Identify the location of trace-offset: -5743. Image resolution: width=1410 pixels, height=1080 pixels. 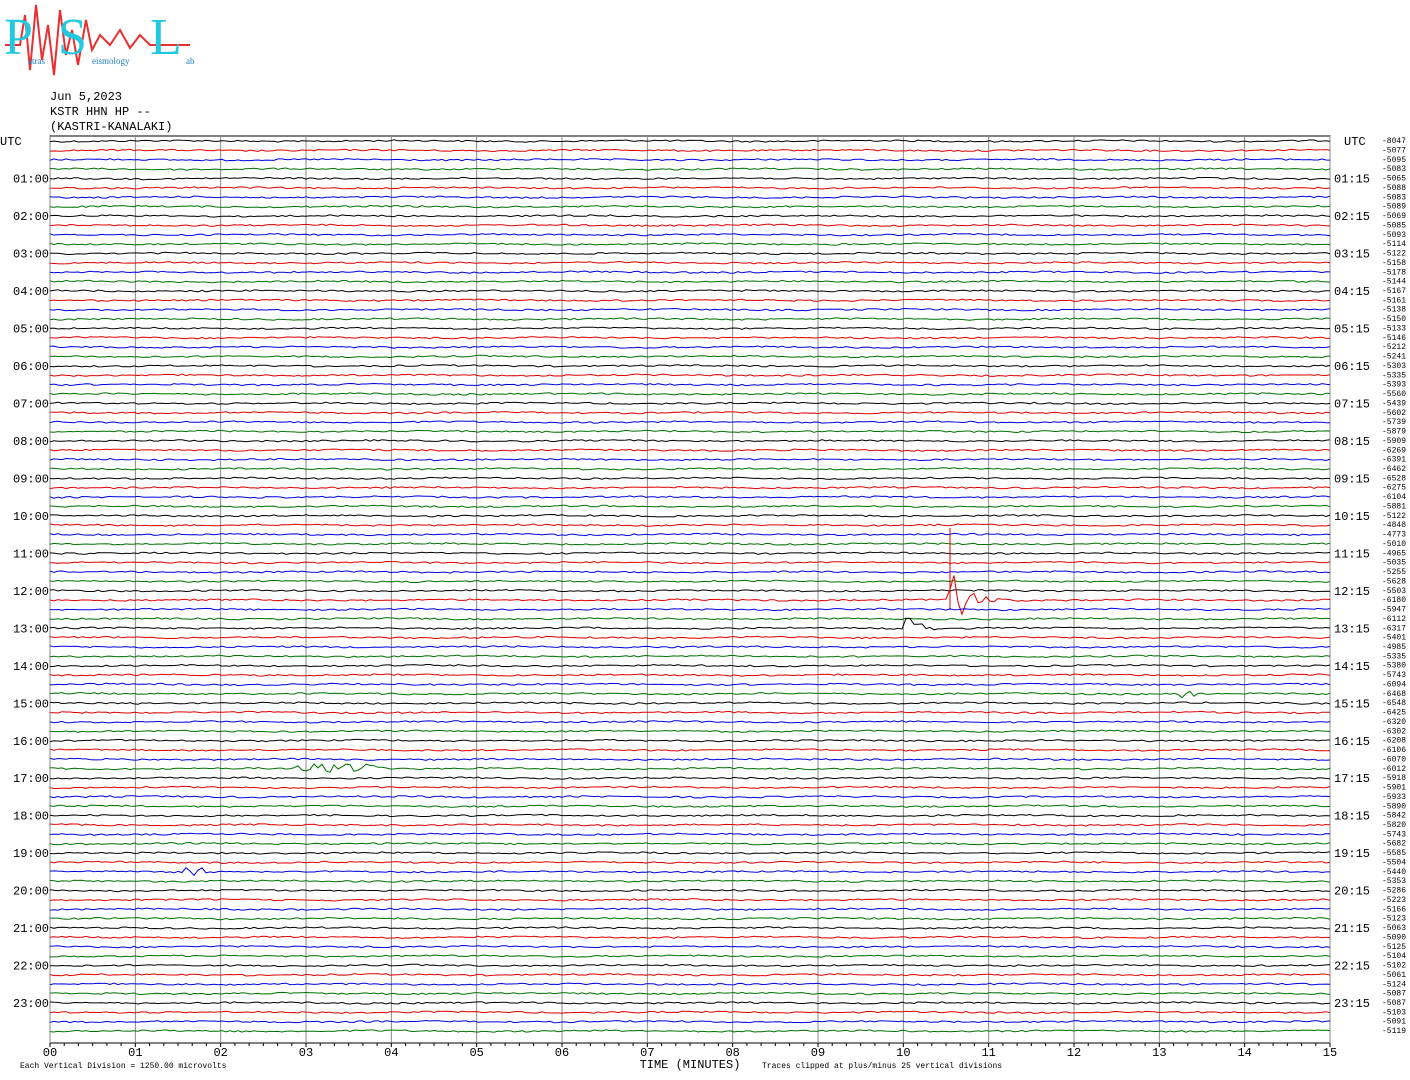
(1394, 834).